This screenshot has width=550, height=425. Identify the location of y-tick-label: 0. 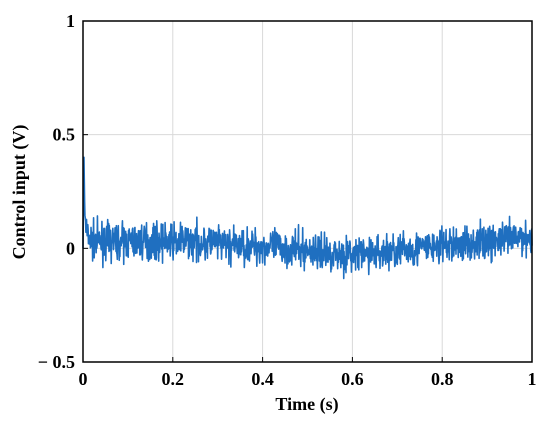
(70, 248).